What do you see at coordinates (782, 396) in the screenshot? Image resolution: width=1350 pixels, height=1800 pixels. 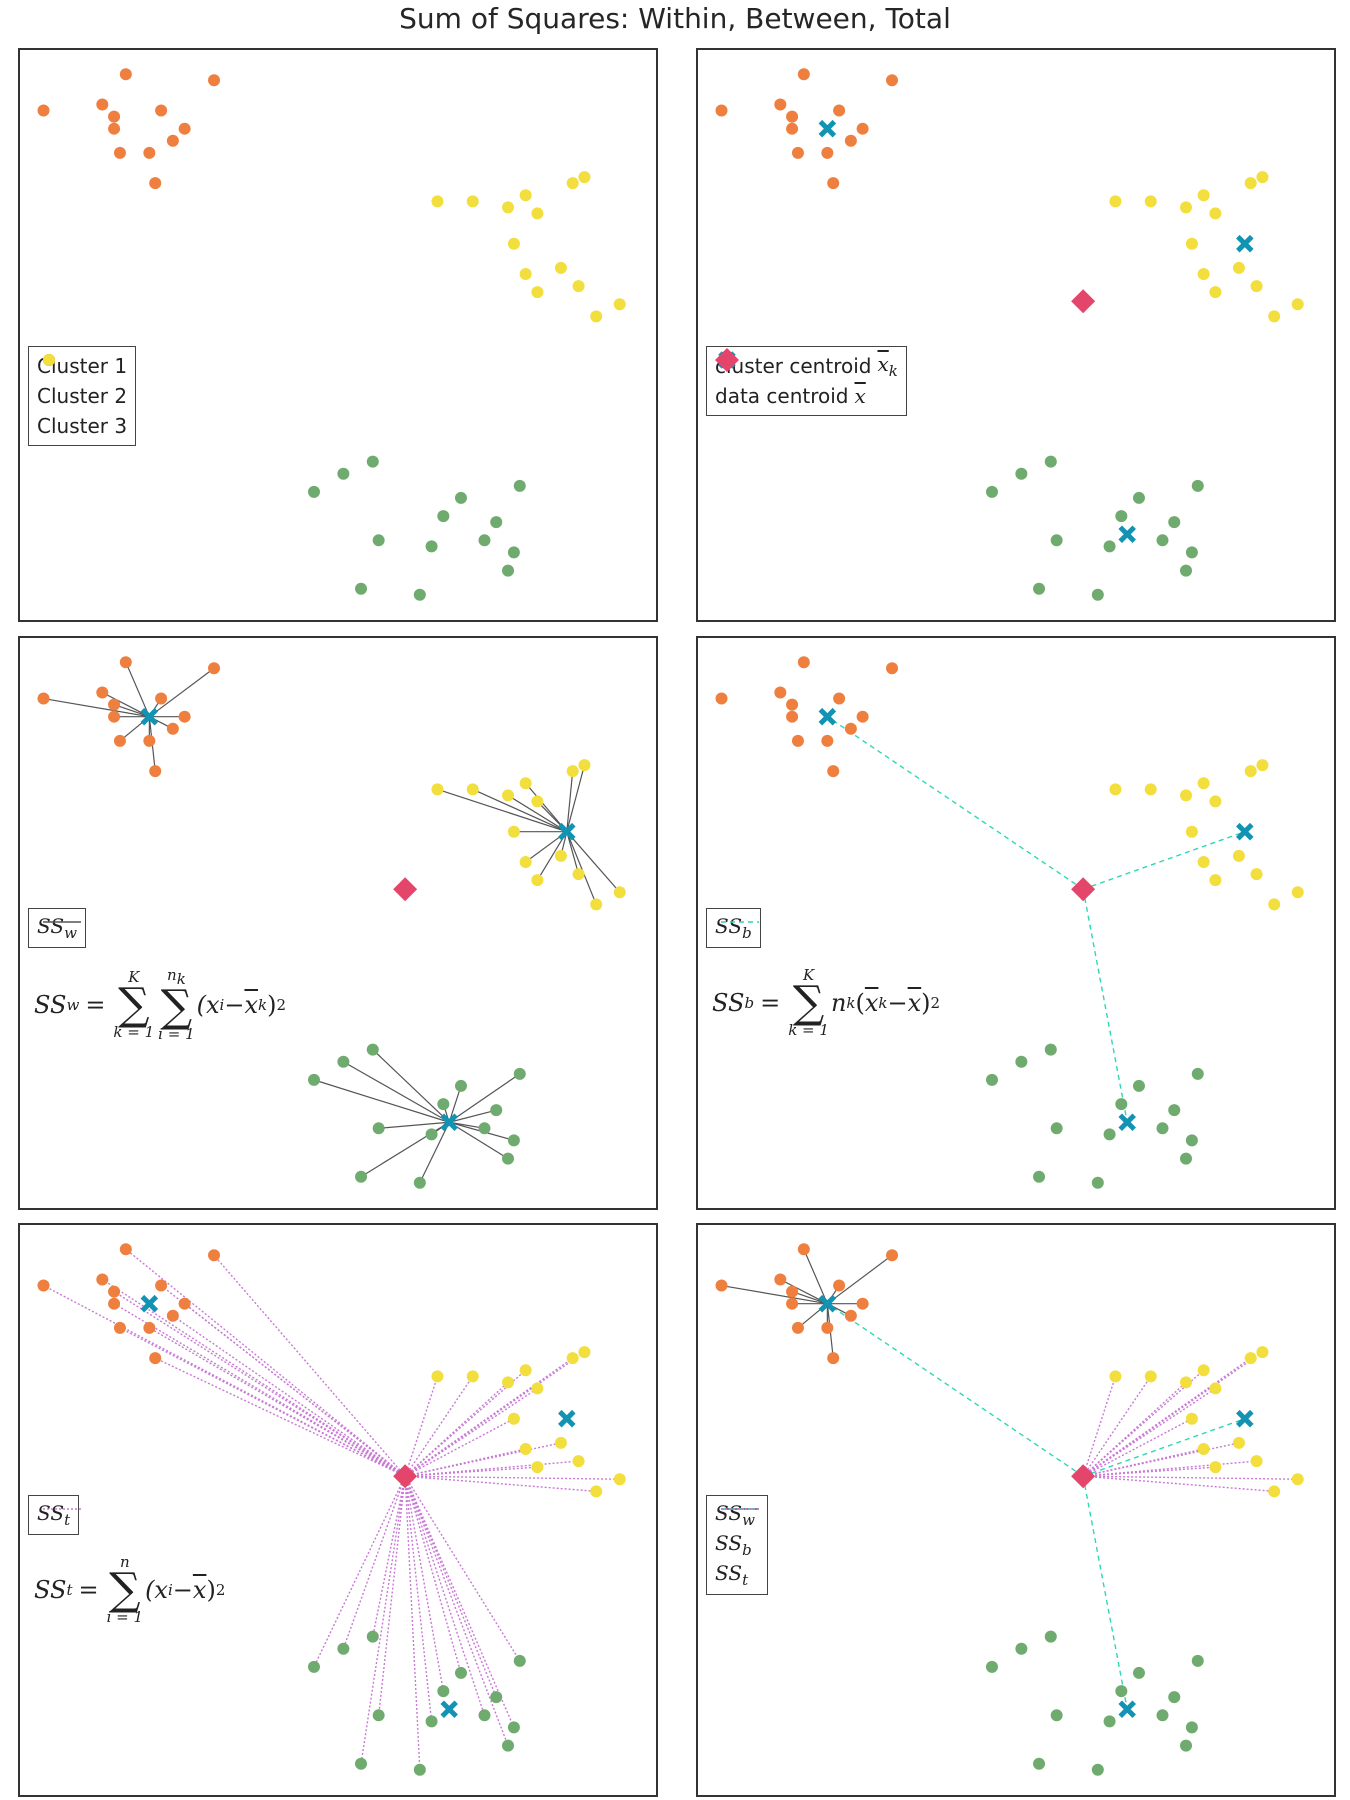 I see `legend-label-data-centroid: data centroid` at bounding box center [782, 396].